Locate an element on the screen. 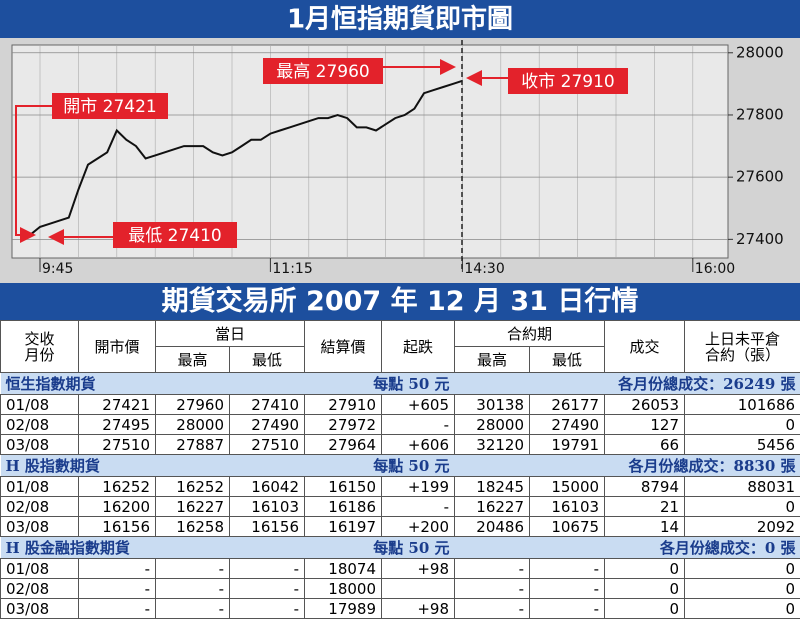  table-cell: 27964 is located at coordinates (343, 444).